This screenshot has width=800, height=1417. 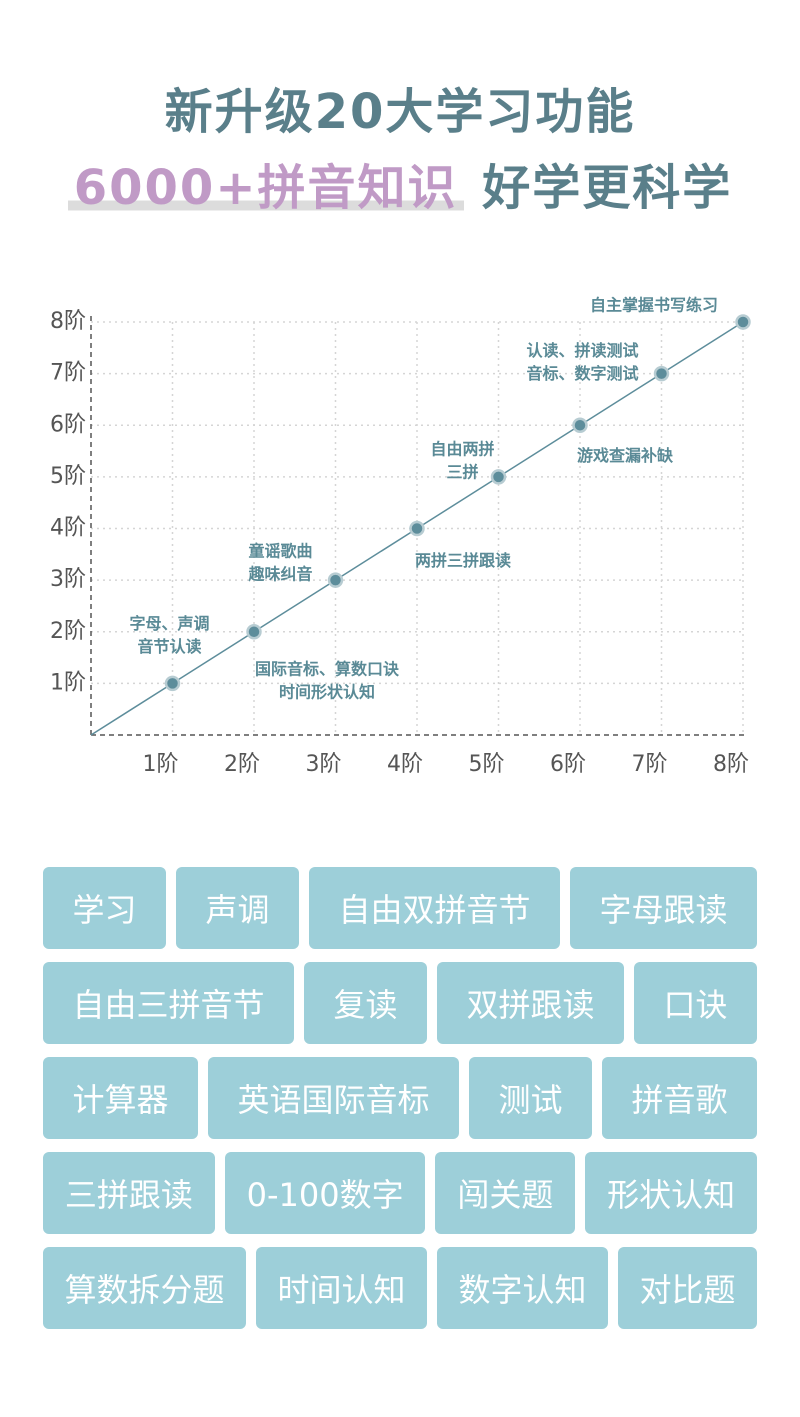 I want to click on x-tick-label: 8阶, so click(x=731, y=764).